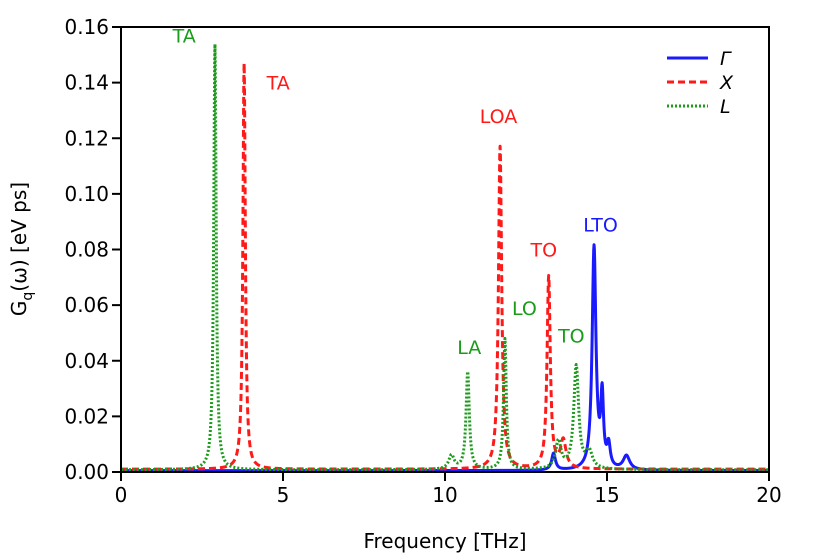  Describe the element at coordinates (524, 309) in the screenshot. I see `peak-annotation: LO` at that location.